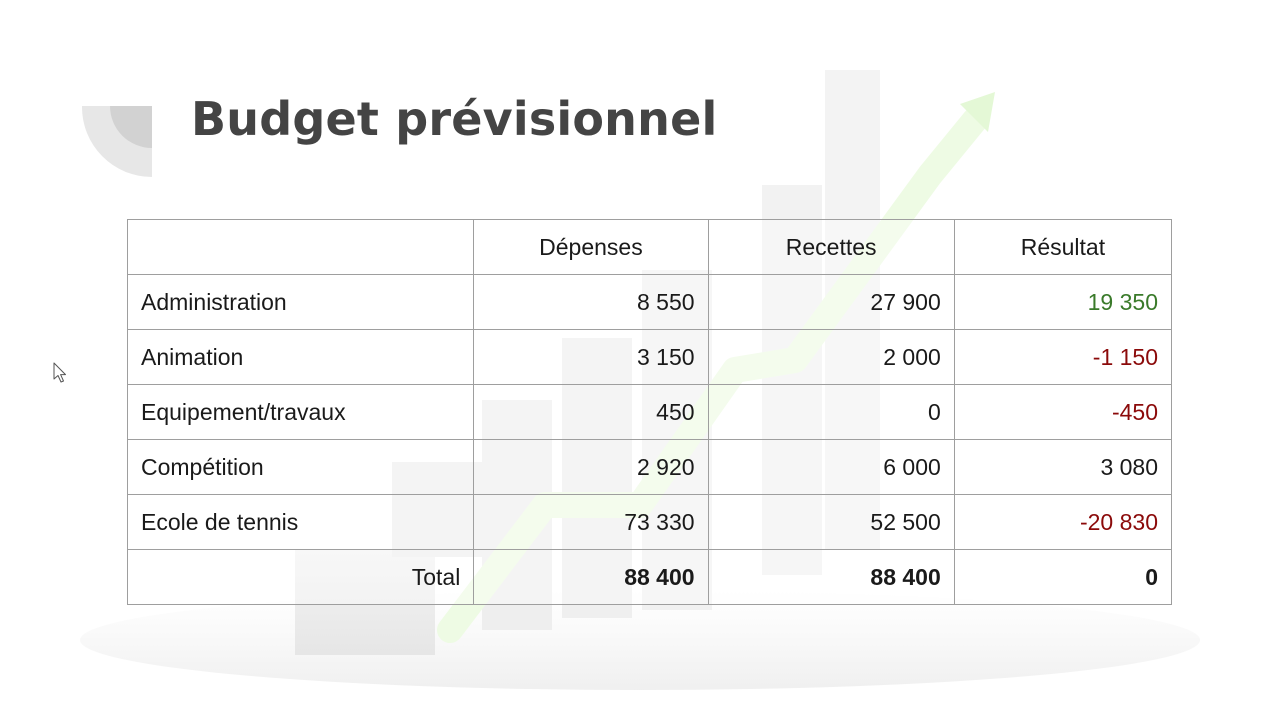 This screenshot has height=714, width=1279. I want to click on table-row: Animation 3 150 2 000 -1 150, so click(649, 357).